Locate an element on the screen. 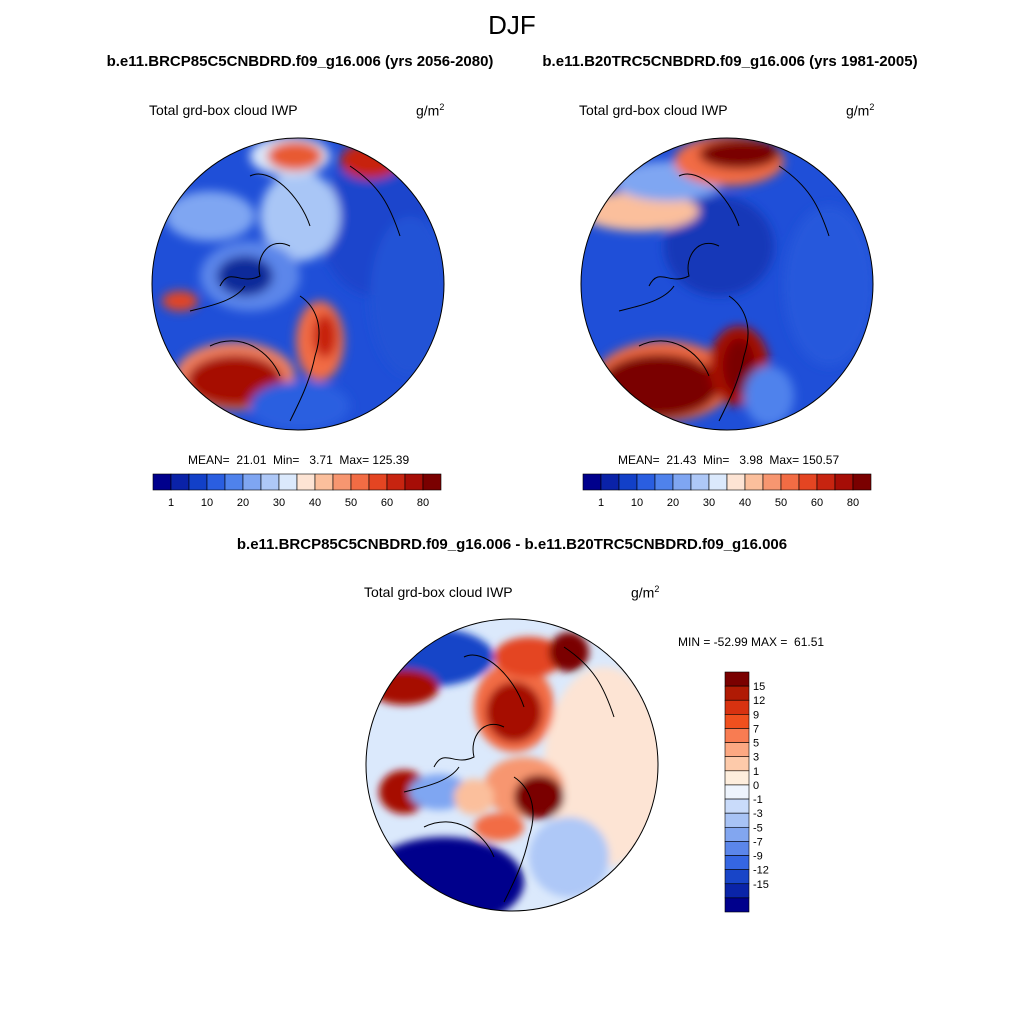  diff-colorbar-label: 1 is located at coordinates (756, 772).